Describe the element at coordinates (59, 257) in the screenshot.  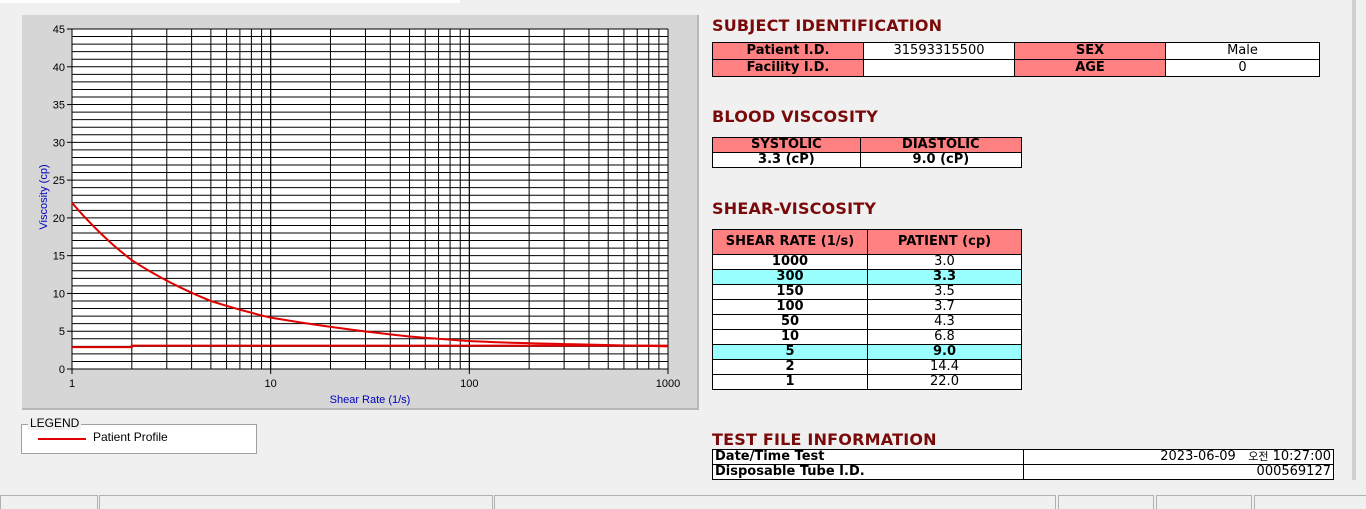
I see `y-tick-label: 15` at that location.